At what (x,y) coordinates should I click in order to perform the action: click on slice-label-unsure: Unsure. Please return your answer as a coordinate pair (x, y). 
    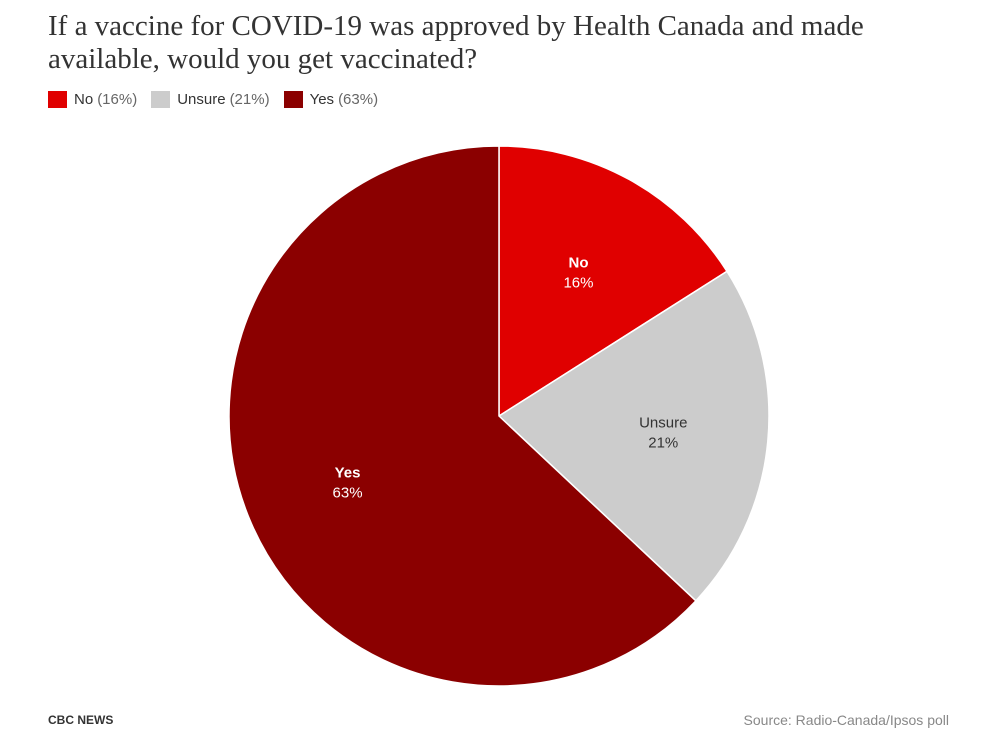
    Looking at the image, I should click on (663, 423).